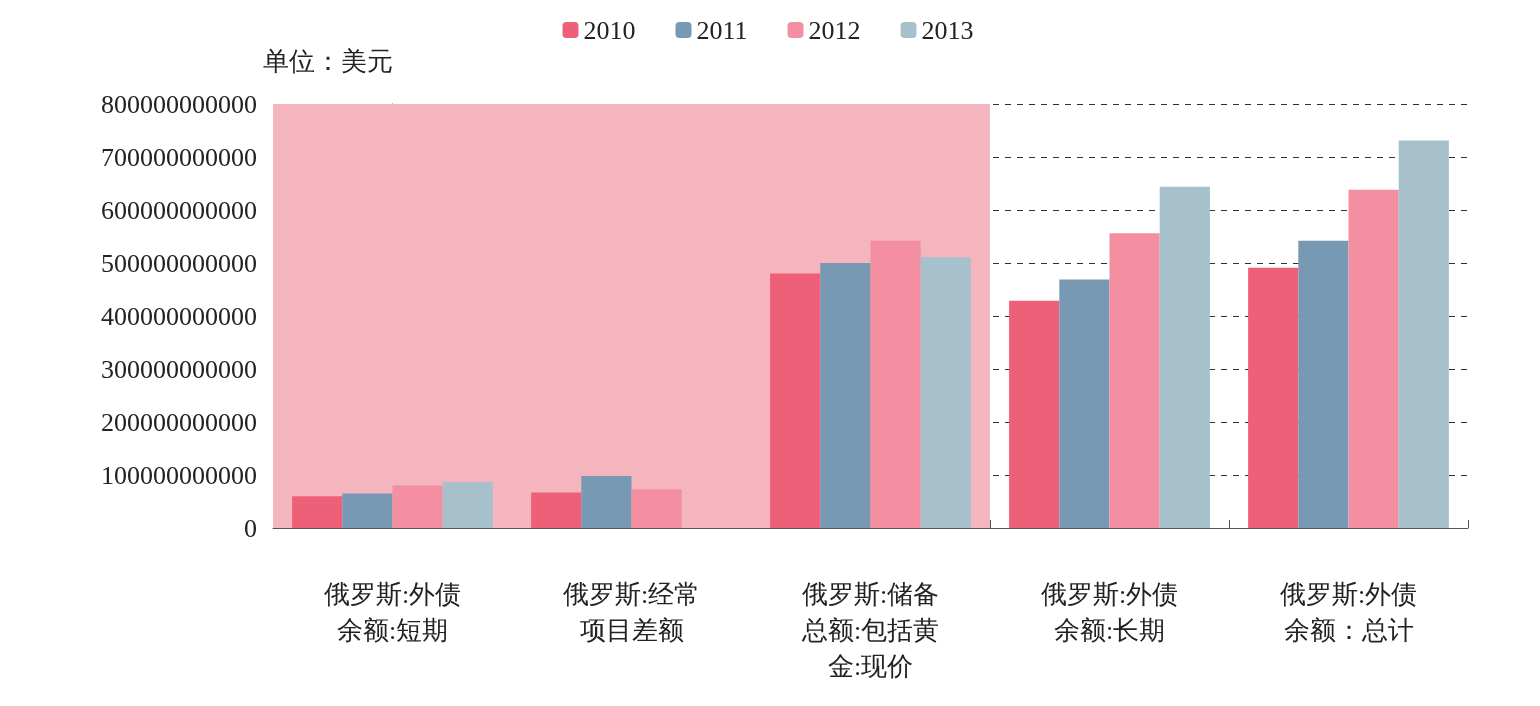 The height and width of the screenshot is (706, 1540). I want to click on x-tick-label: 俄罗斯:外债余额：总计, so click(1348, 612).